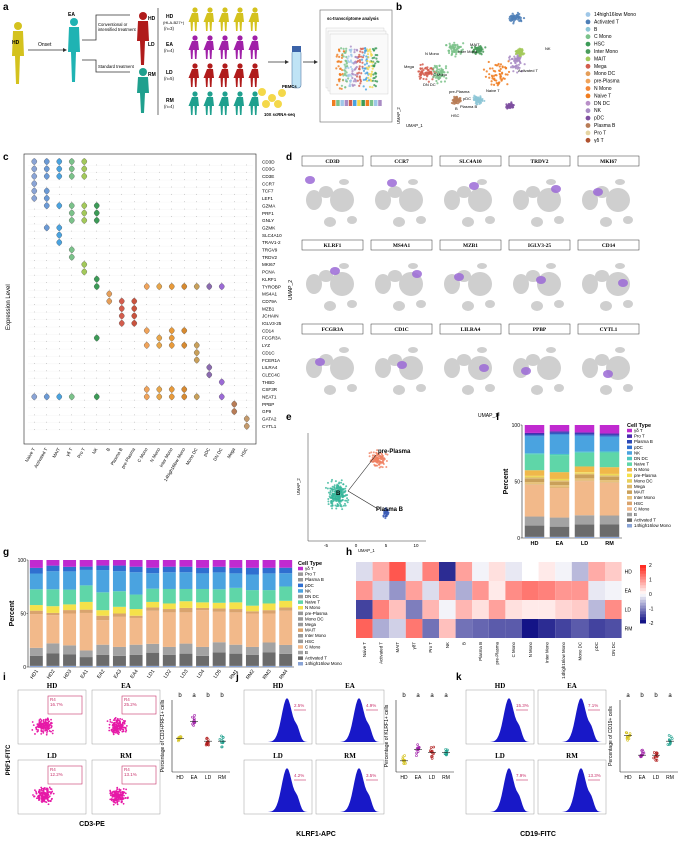  I want to click on legend-swatch, so click(300, 591).